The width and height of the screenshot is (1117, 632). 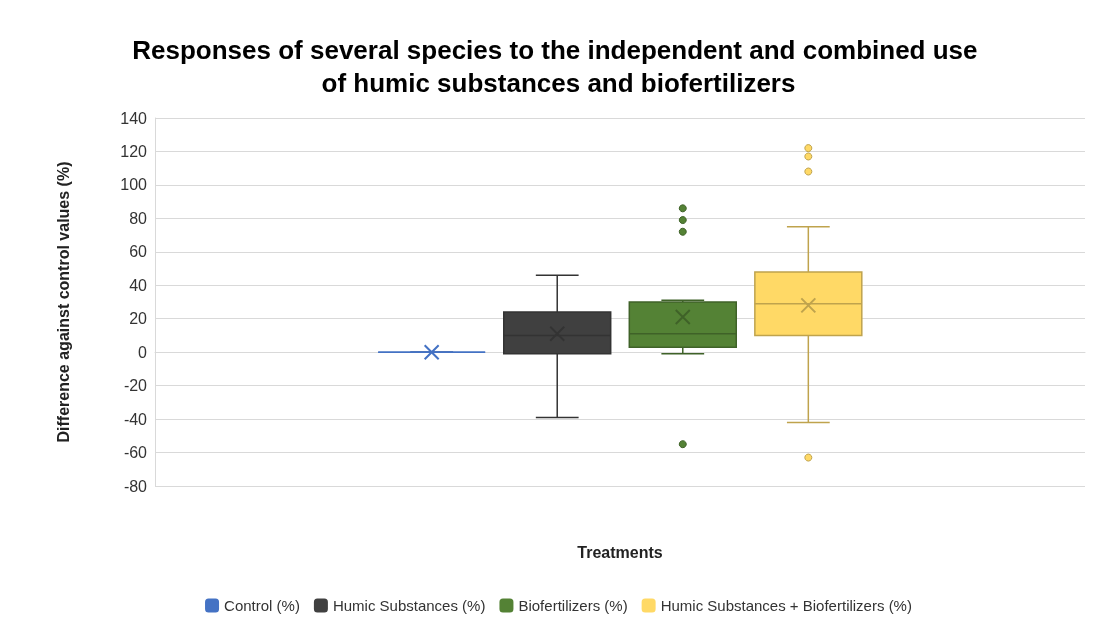 I want to click on y-tick-label: 40, so click(x=138, y=285).